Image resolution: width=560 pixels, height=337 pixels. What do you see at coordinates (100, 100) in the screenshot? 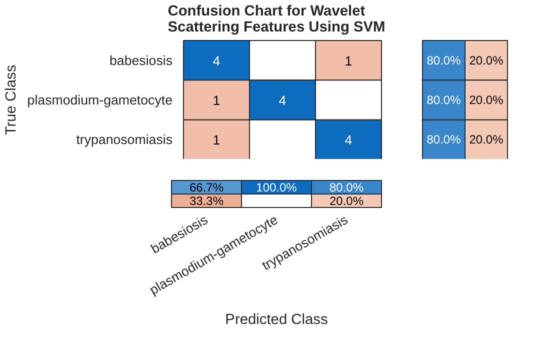
I see `y-tick-label: plasmodium-gametocyte` at bounding box center [100, 100].